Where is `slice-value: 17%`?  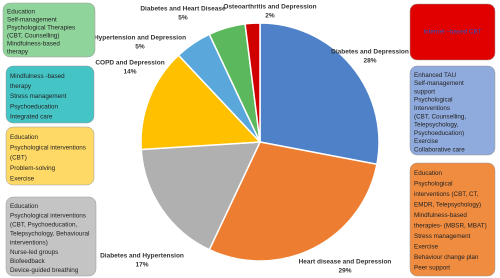 slice-value: 17% is located at coordinates (141, 265).